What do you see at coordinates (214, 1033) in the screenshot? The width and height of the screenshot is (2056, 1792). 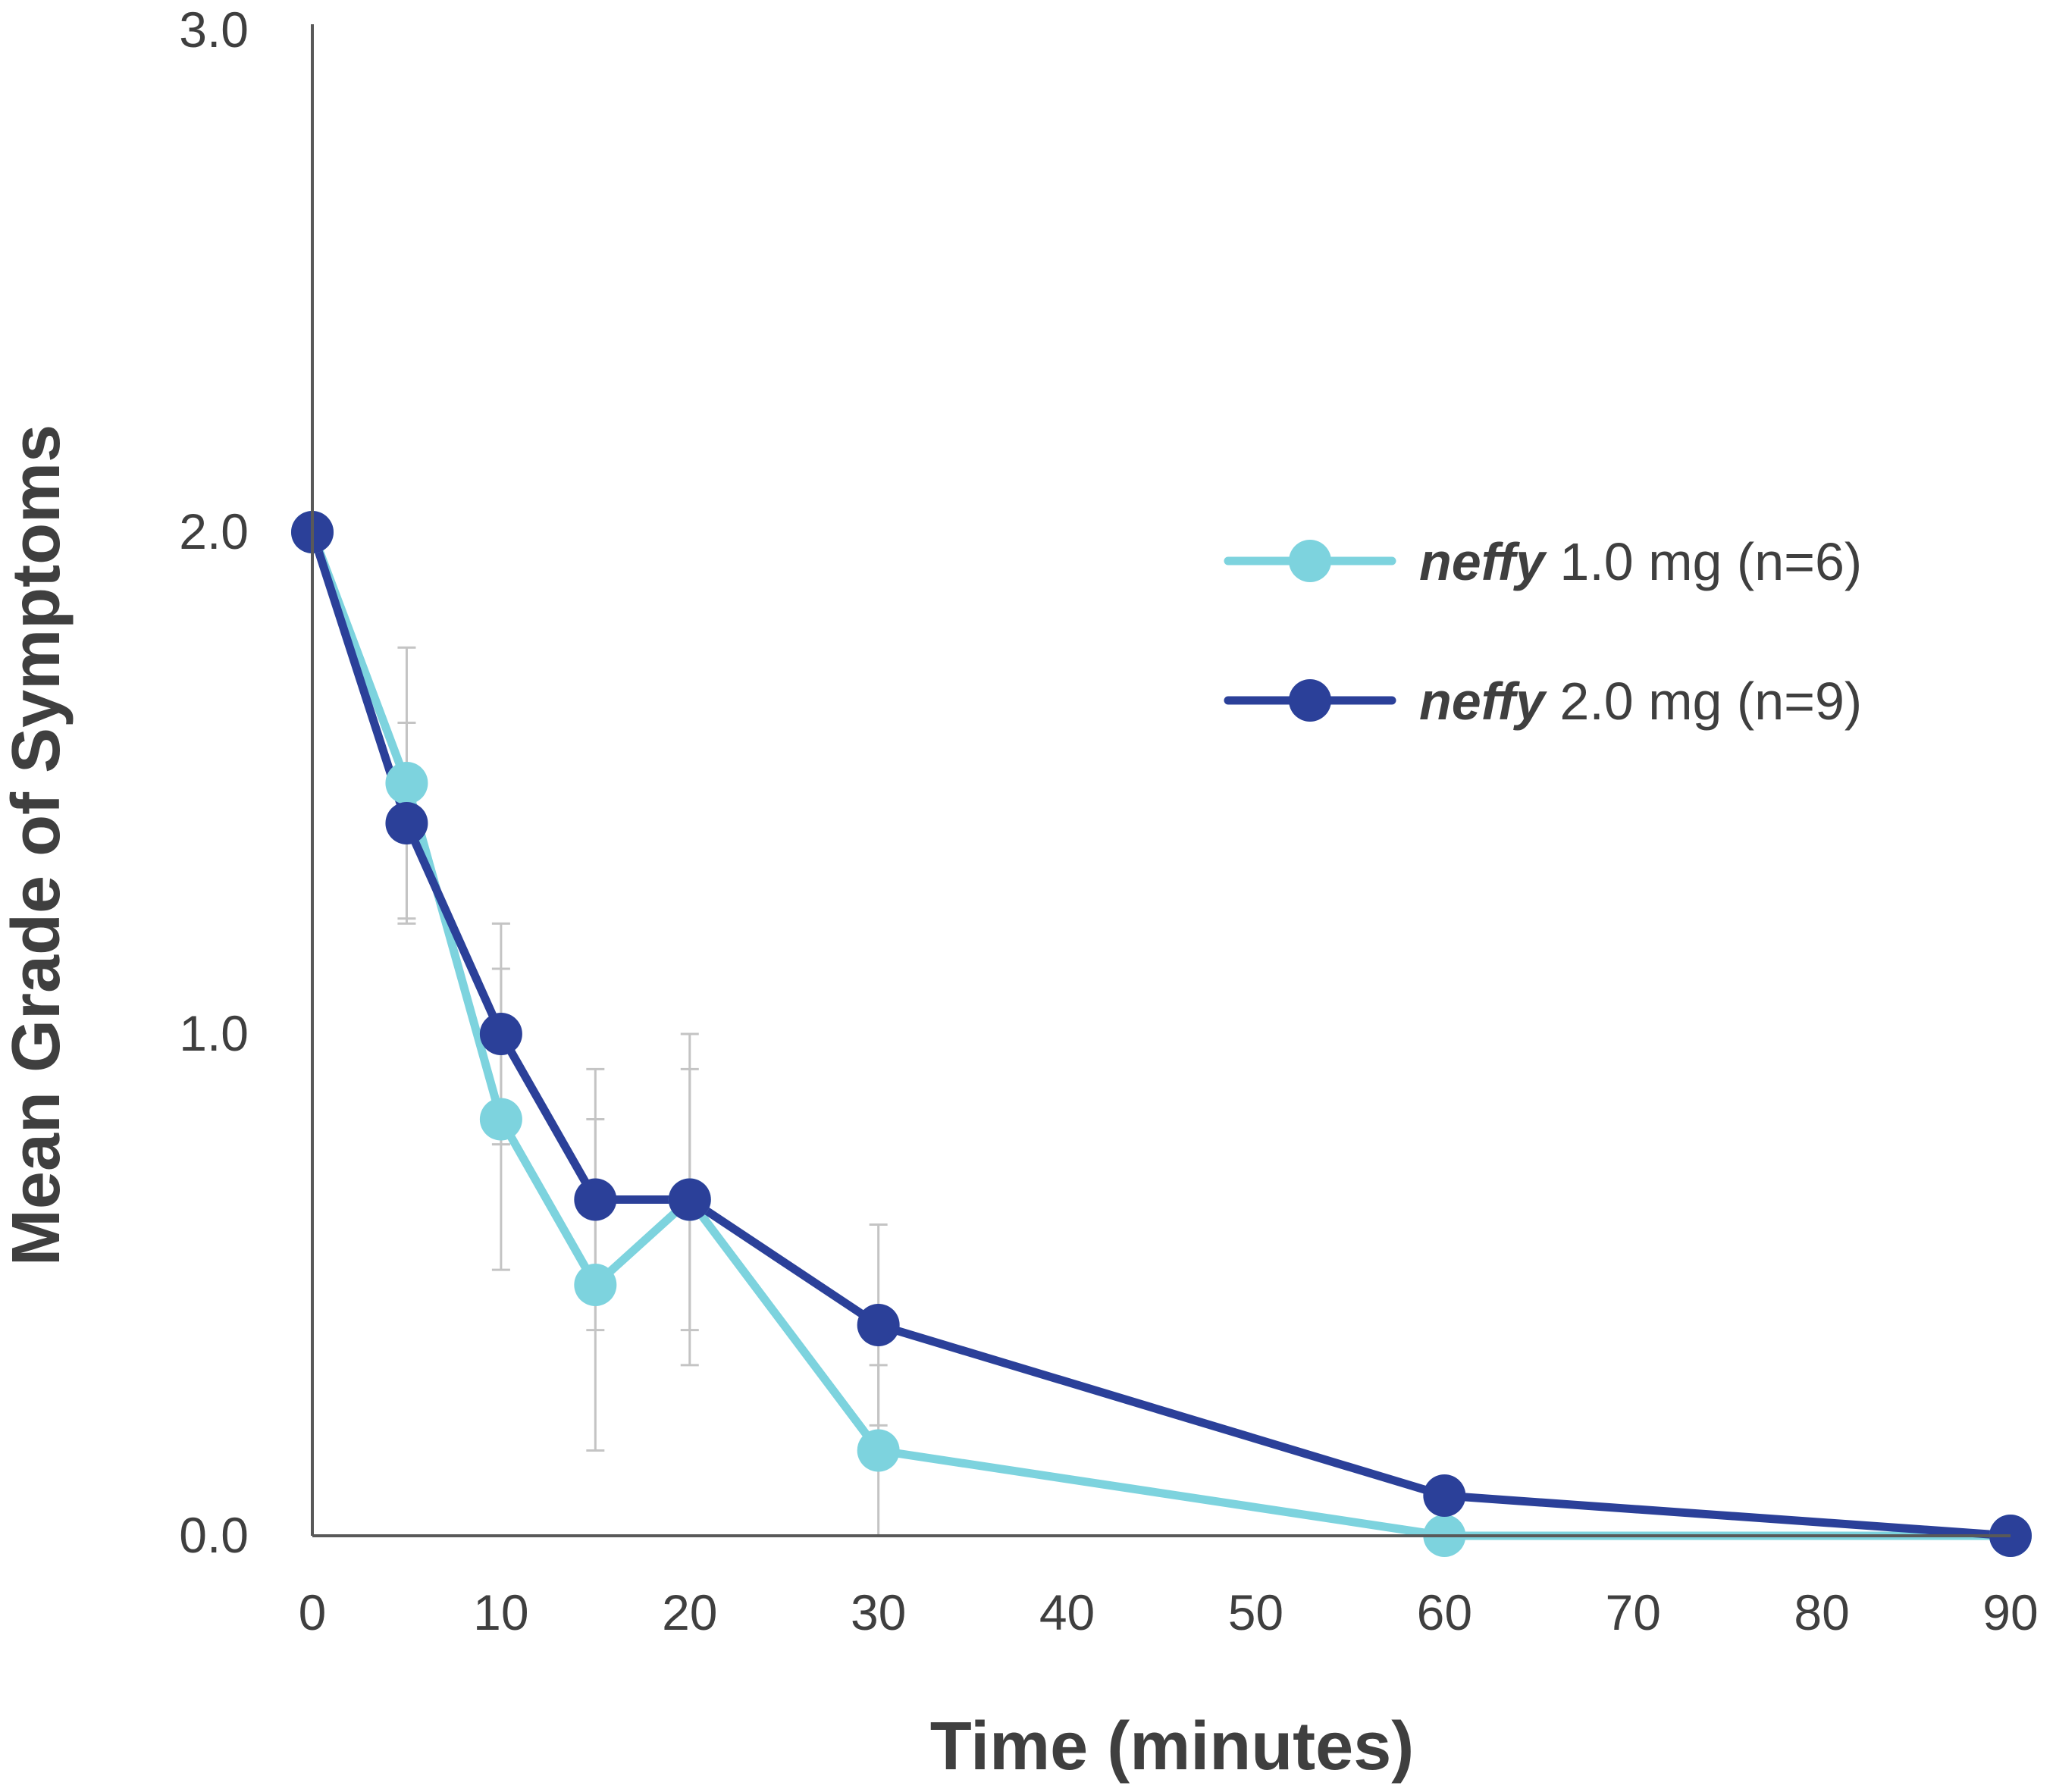 I see `y-tick-label: 1.0` at bounding box center [214, 1033].